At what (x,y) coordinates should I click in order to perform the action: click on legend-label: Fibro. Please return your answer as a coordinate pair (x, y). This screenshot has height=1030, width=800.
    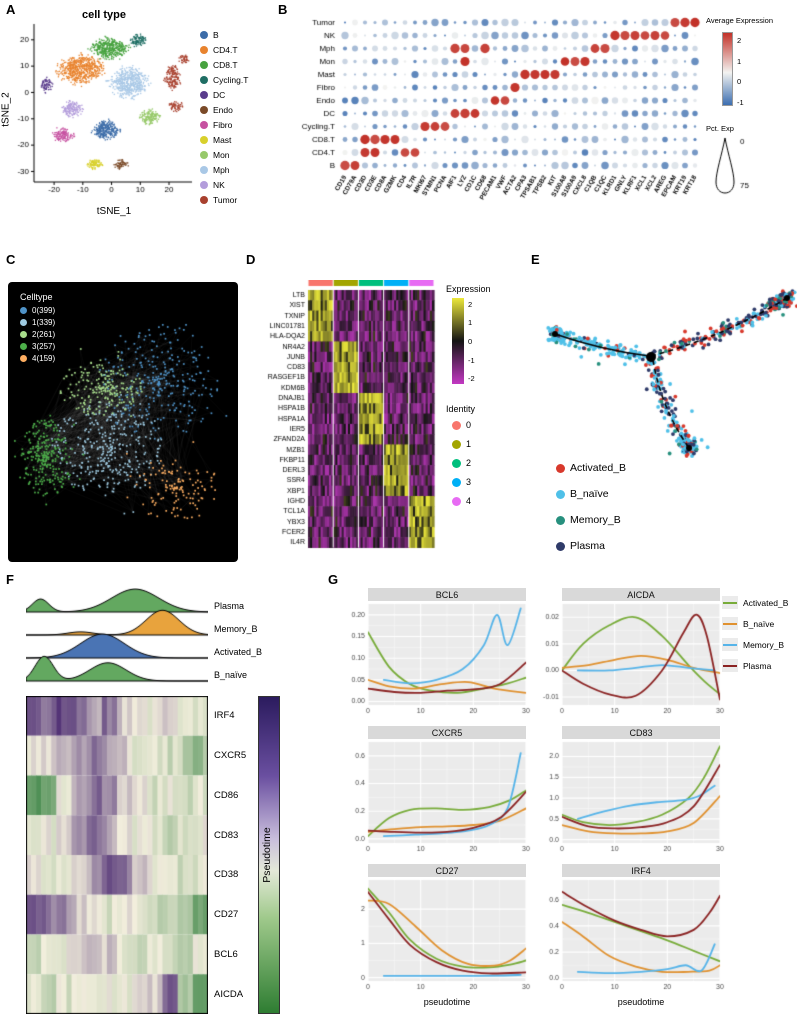
    Looking at the image, I should click on (223, 125).